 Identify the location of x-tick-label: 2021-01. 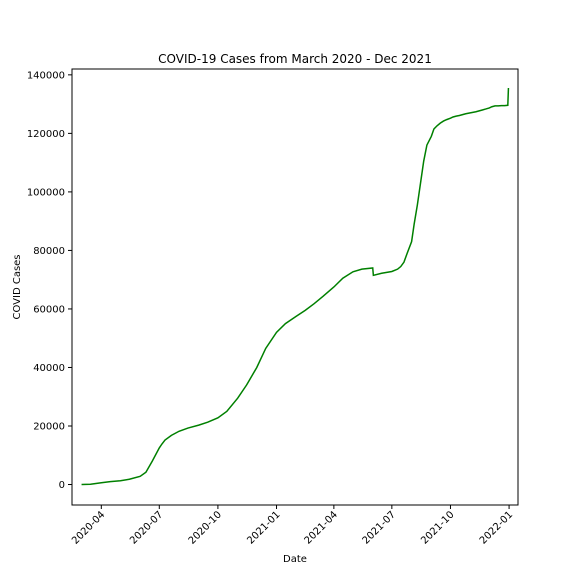
(263, 527).